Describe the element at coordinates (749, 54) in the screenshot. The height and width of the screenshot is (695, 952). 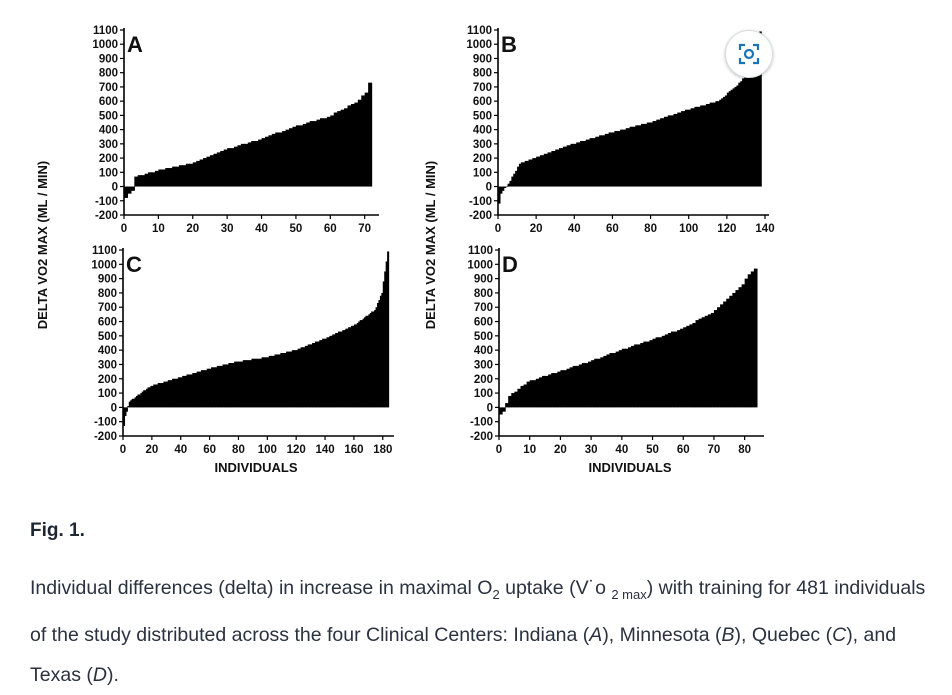
I see `zoom-button` at that location.